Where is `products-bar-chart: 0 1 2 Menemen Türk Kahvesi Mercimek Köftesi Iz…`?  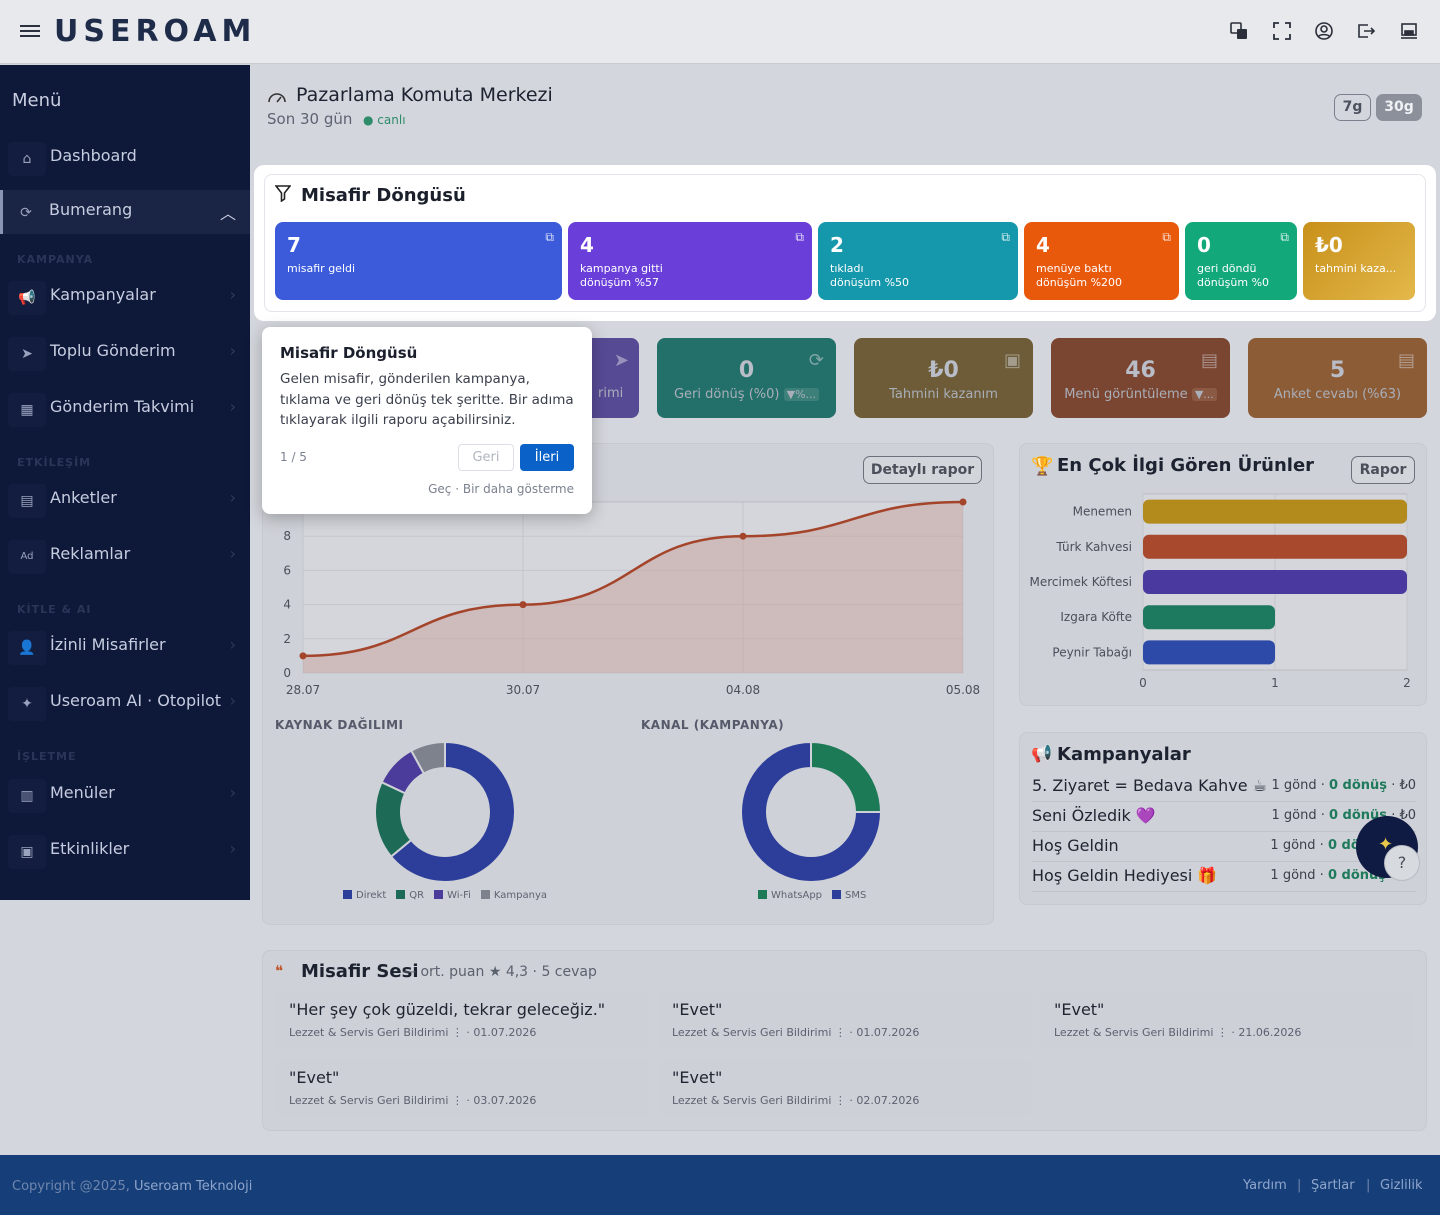 products-bar-chart: 0 1 2 Menemen Türk Kahvesi Mercimek Köftesi Iz… is located at coordinates (1220, 591).